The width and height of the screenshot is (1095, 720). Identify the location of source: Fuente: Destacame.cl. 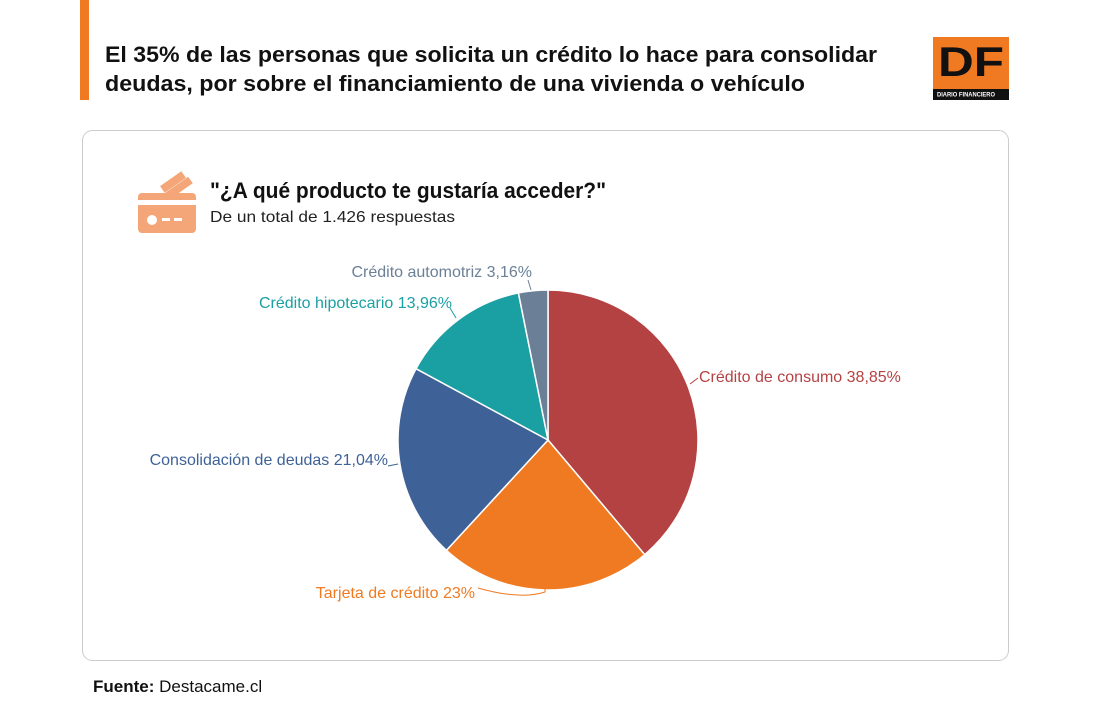
(177, 686).